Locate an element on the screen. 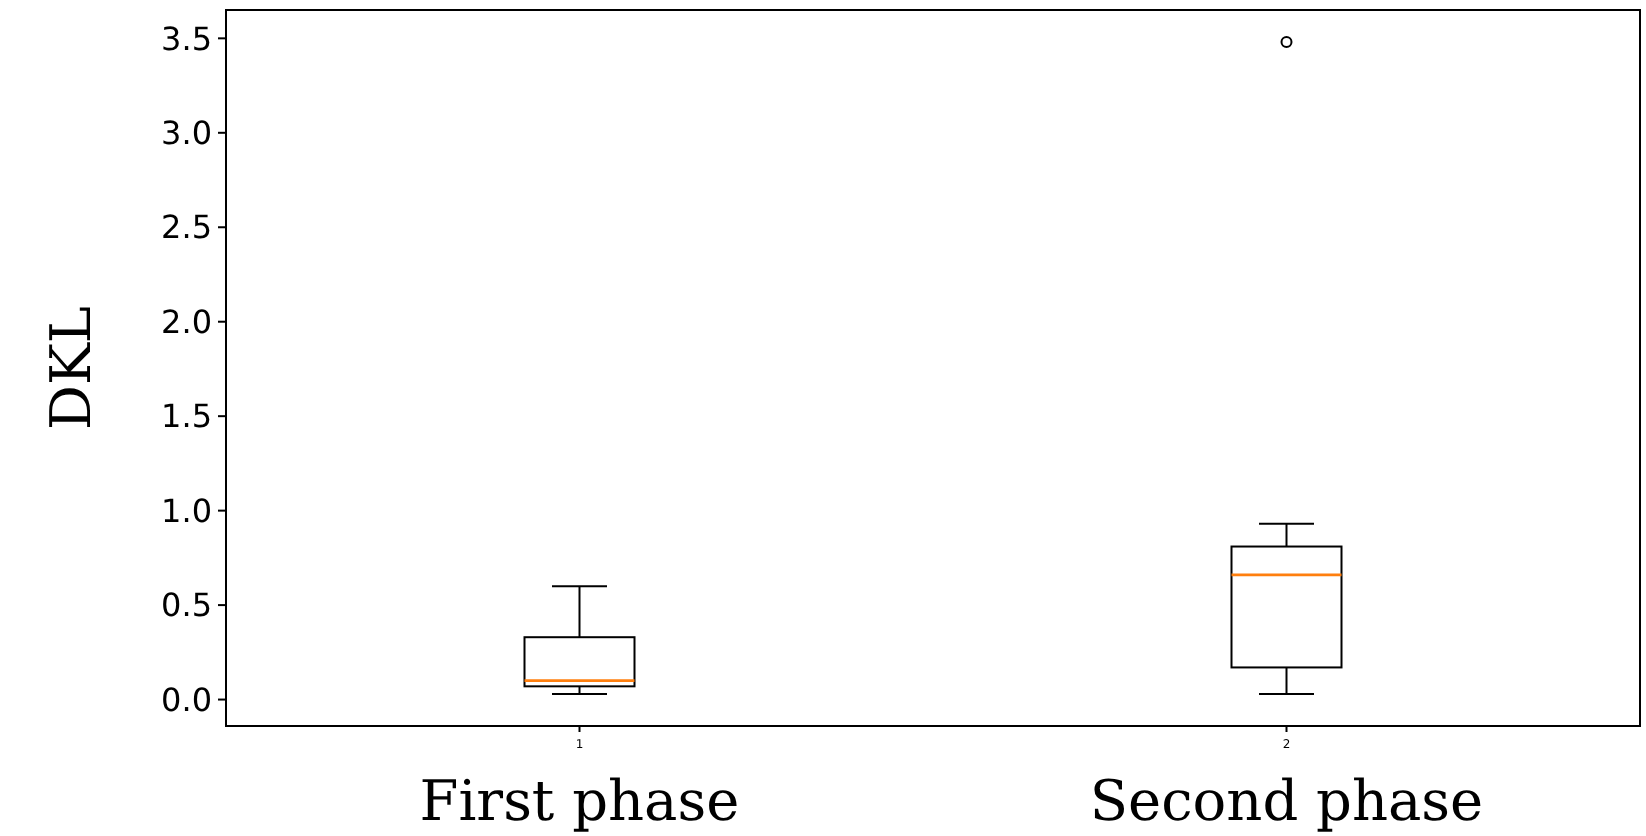 The image size is (1646, 836). y-tick-label: 1.5 is located at coordinates (186, 416).